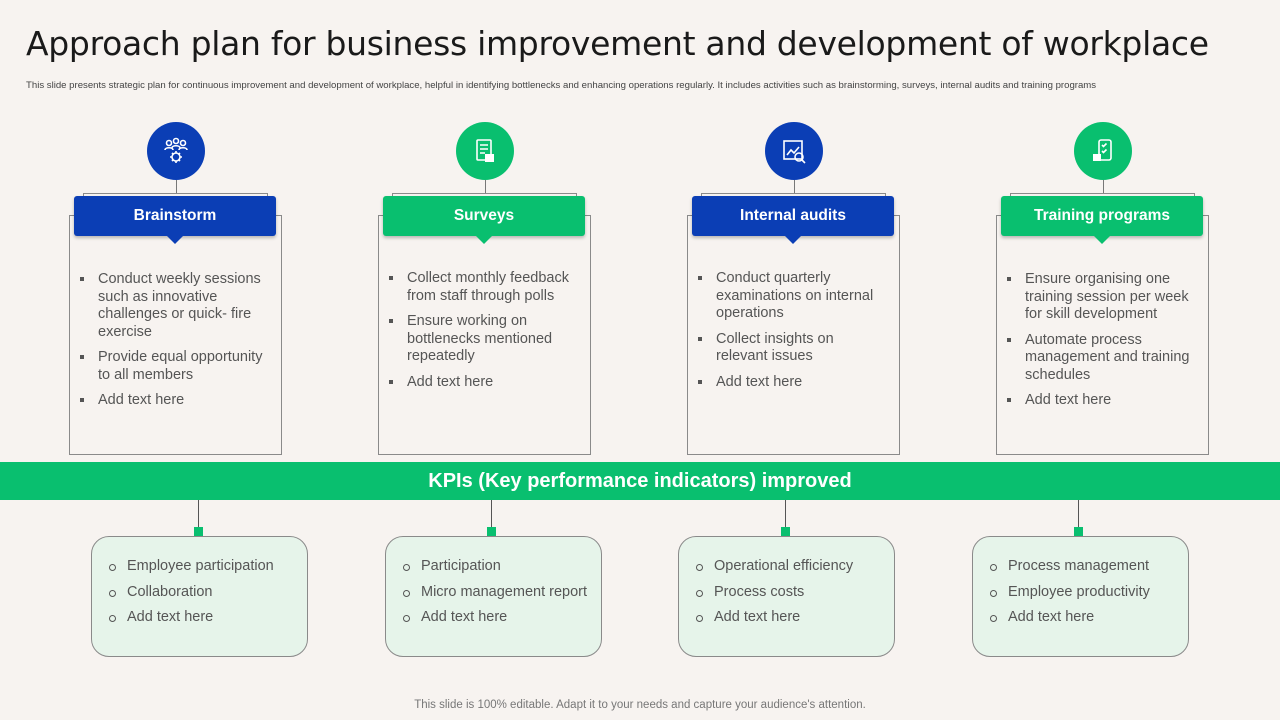 This screenshot has width=1280, height=720. What do you see at coordinates (494, 567) in the screenshot?
I see `list-item: Participation` at bounding box center [494, 567].